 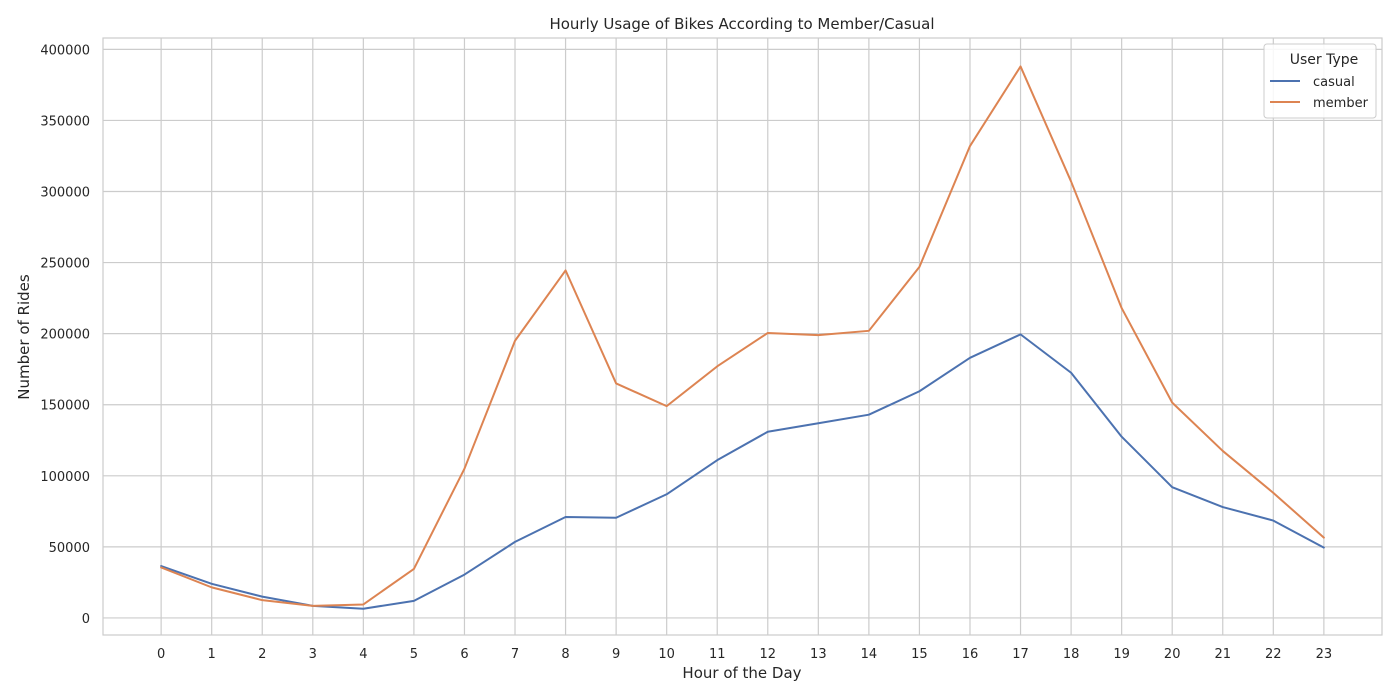 I want to click on x-tick-label: 13, so click(x=818, y=654).